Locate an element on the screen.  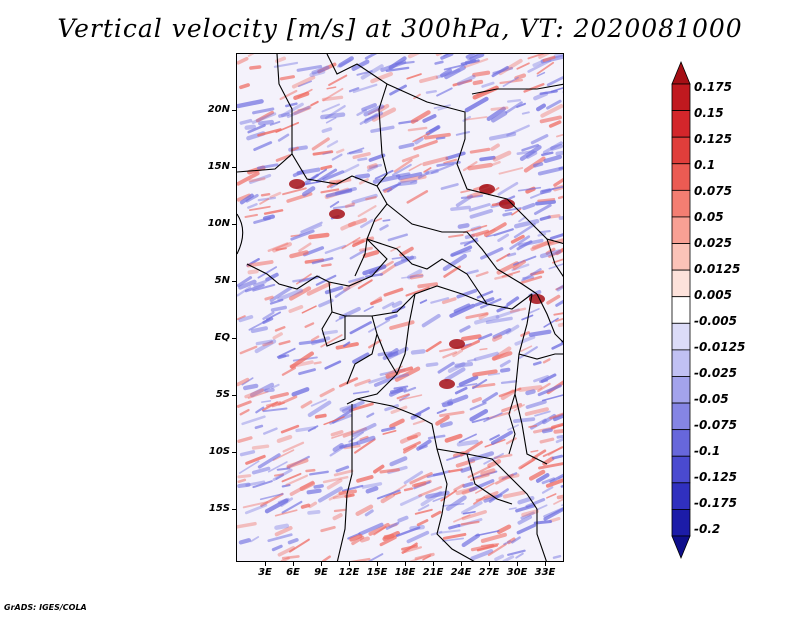
colorbar-label: -0.0125 is located at coordinates (720, 347).